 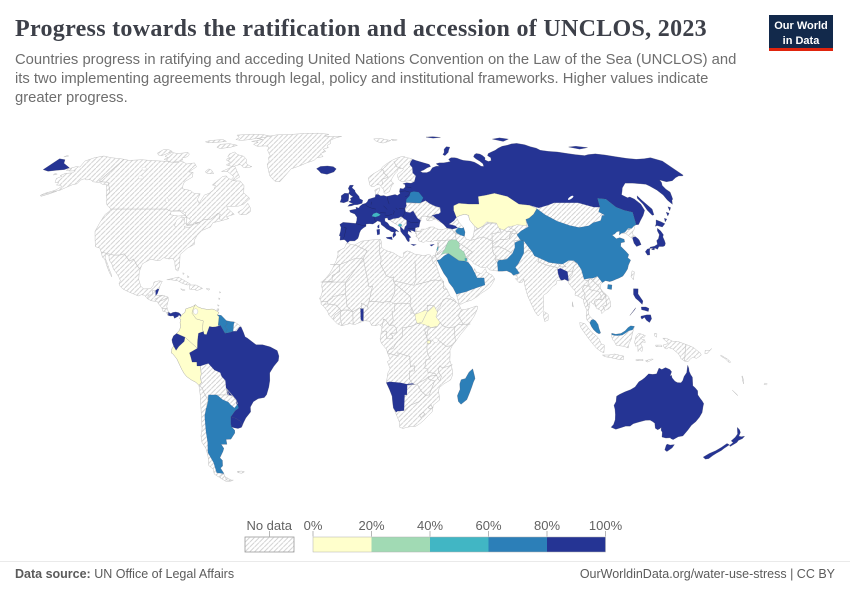 I want to click on svg-text: 60%, so click(x=488, y=525).